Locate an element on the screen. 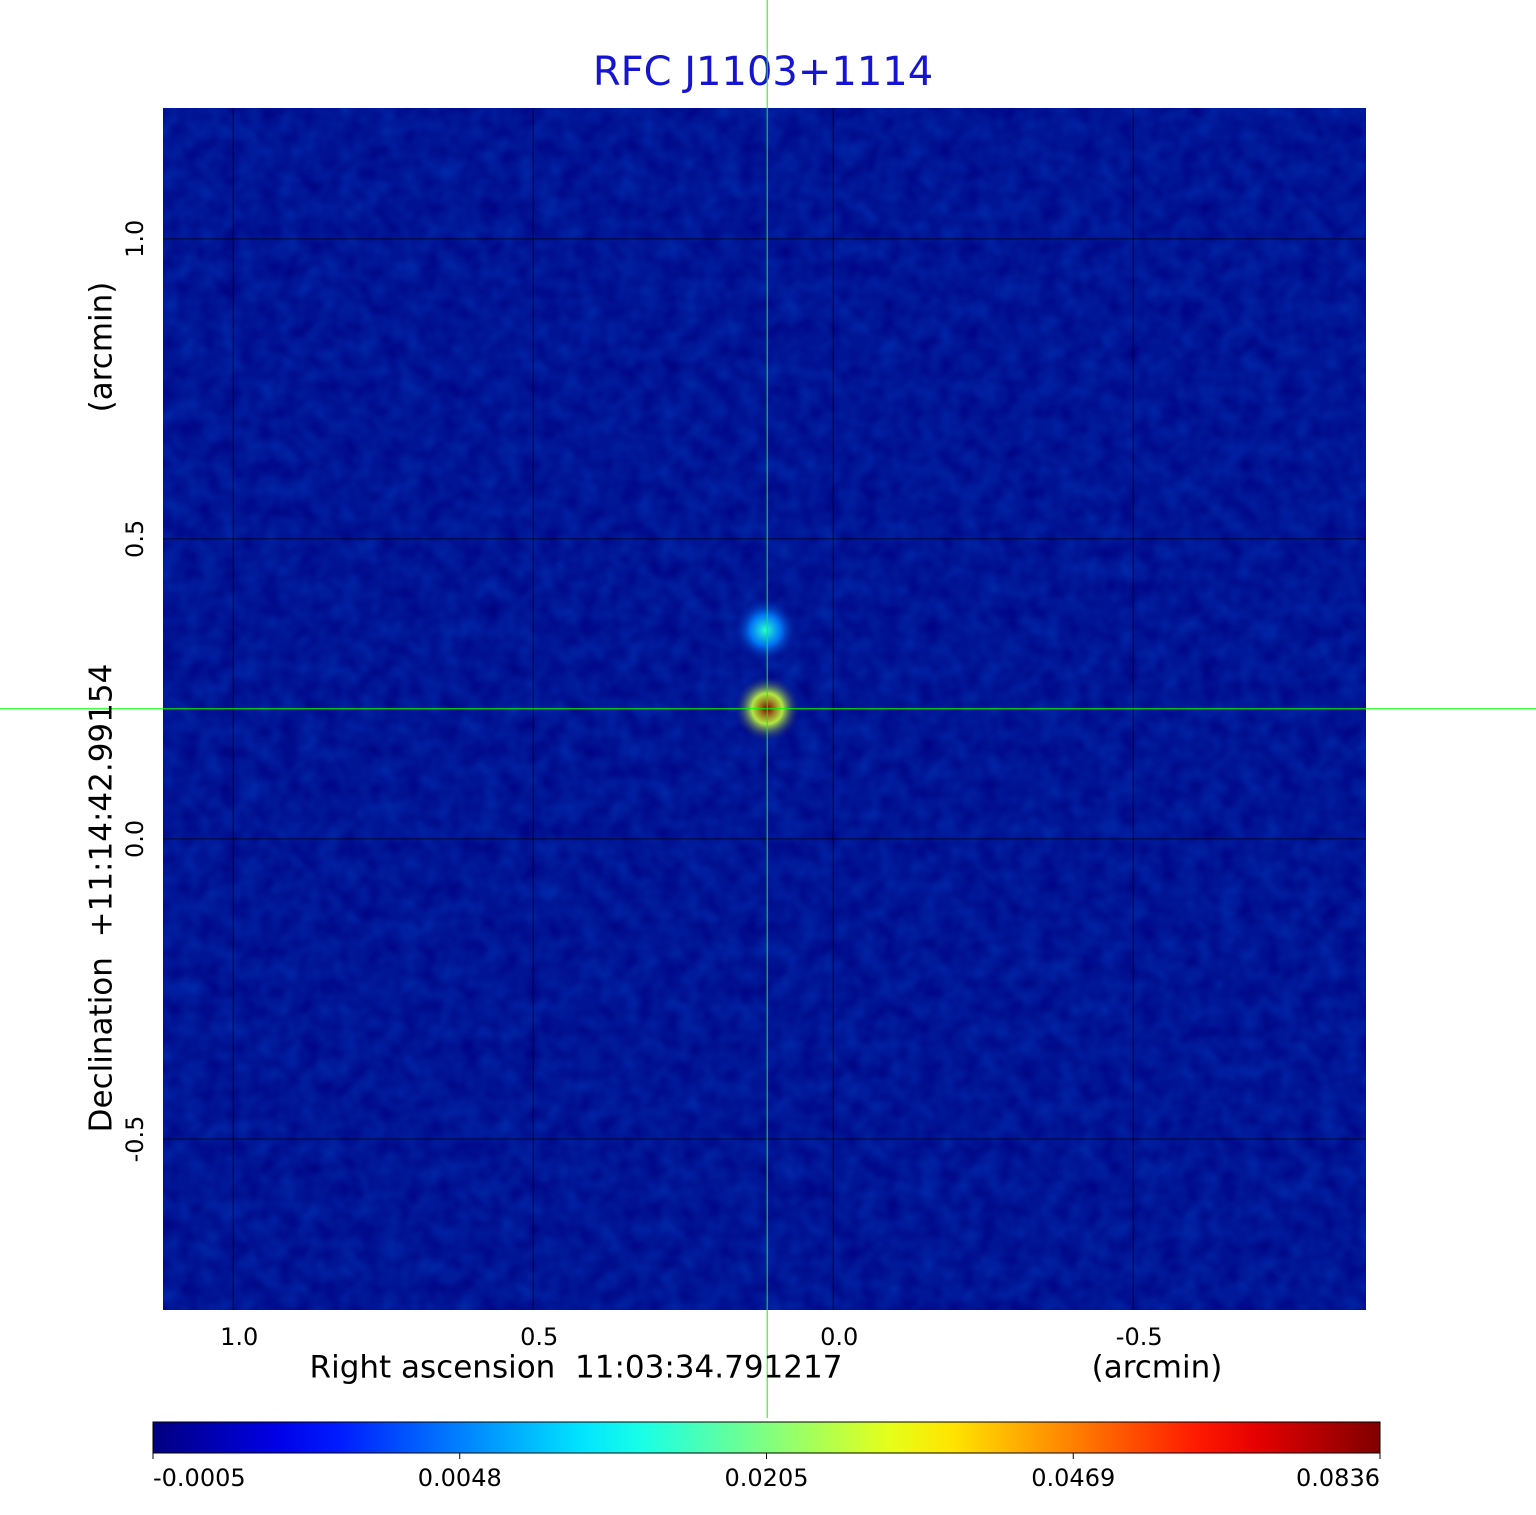 The image size is (1536, 1515). x-tick-label: -0.5 is located at coordinates (1139, 1337).